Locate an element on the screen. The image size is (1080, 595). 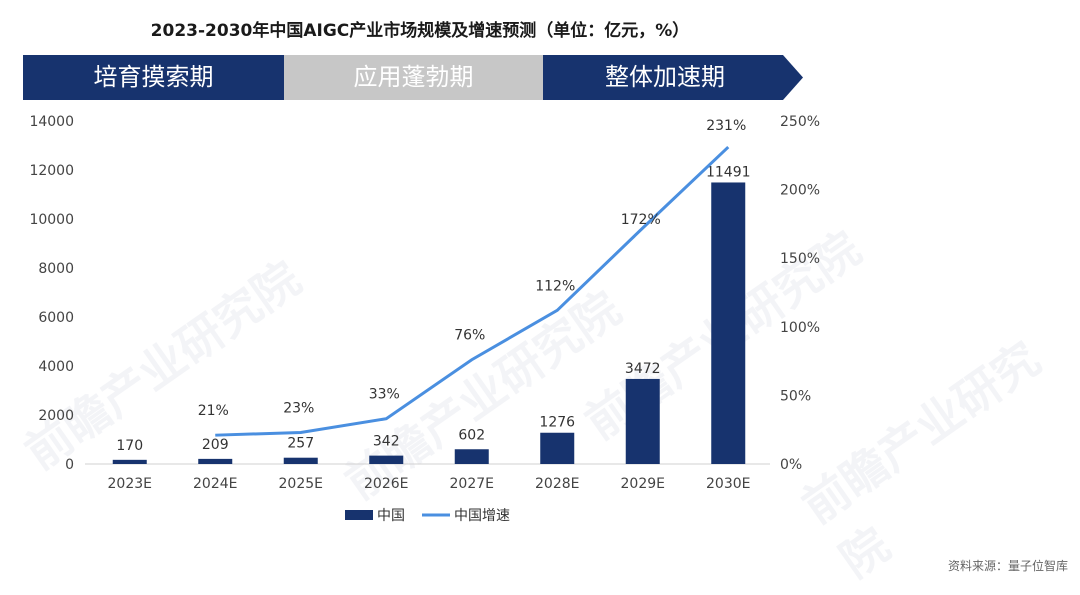
bar-value-label: 170 is located at coordinates (129, 446).